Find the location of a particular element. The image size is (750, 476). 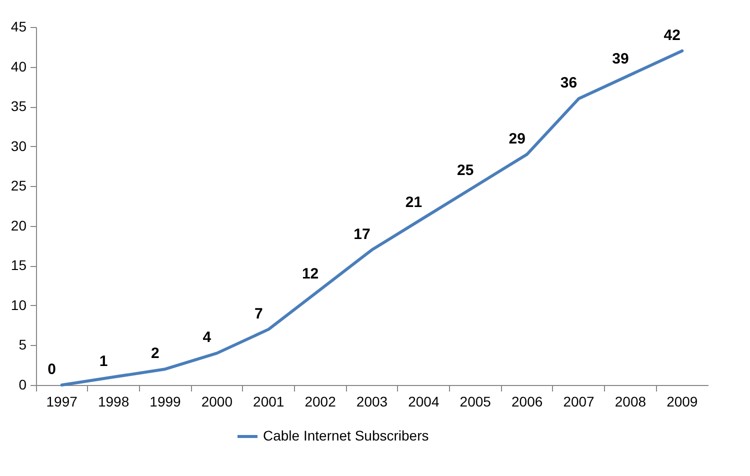

data-label: 21 is located at coordinates (413, 202).